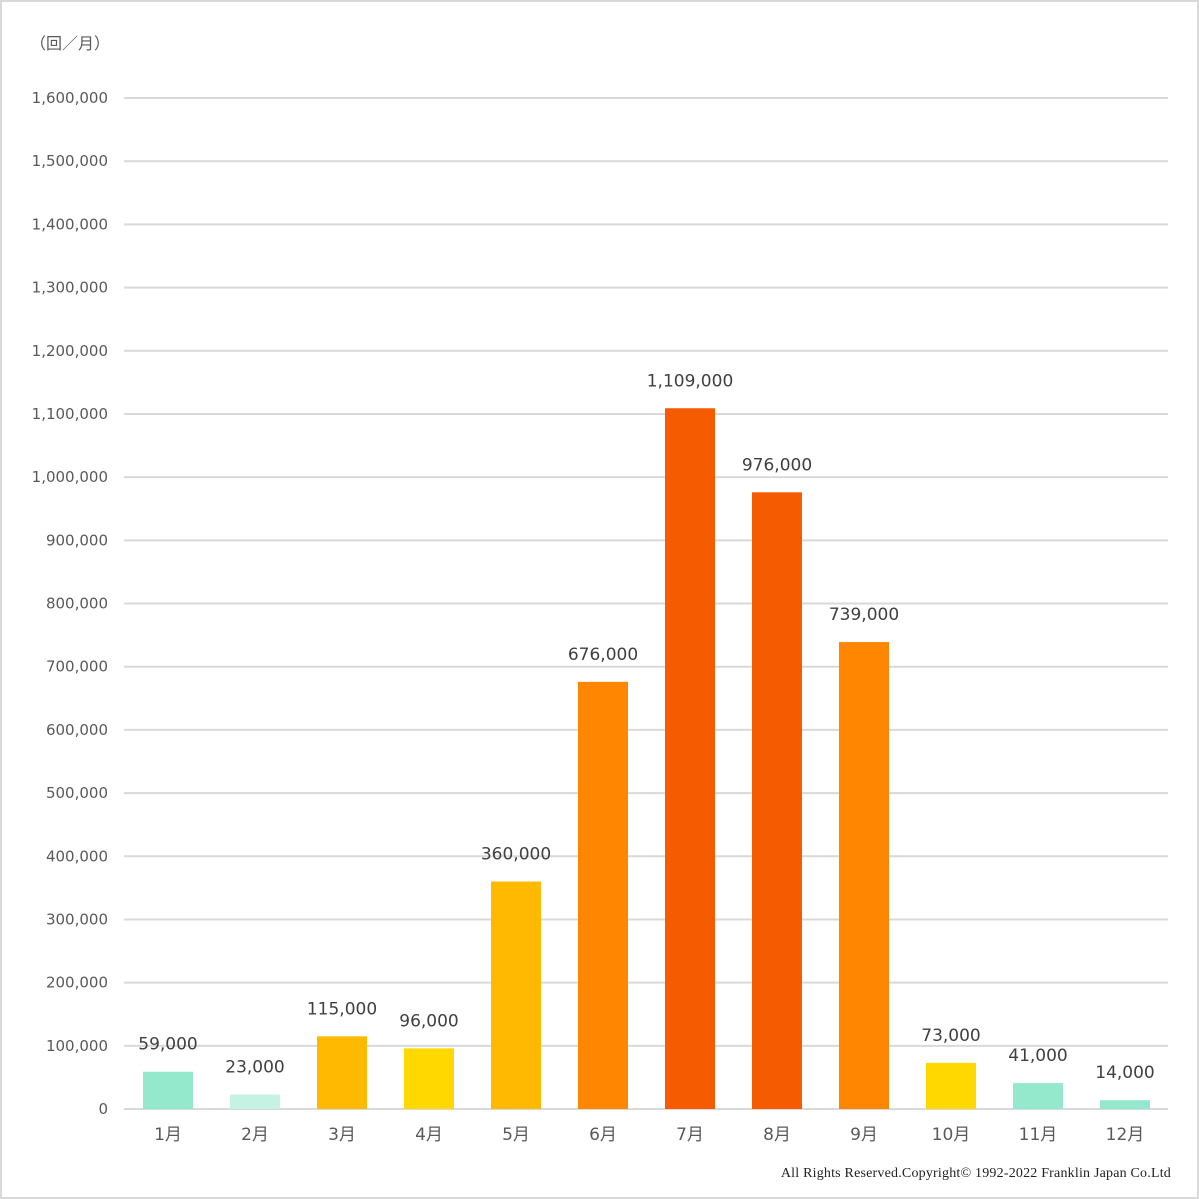 The image size is (1199, 1199). I want to click on y-tick-label: 1,600,000, so click(70, 98).